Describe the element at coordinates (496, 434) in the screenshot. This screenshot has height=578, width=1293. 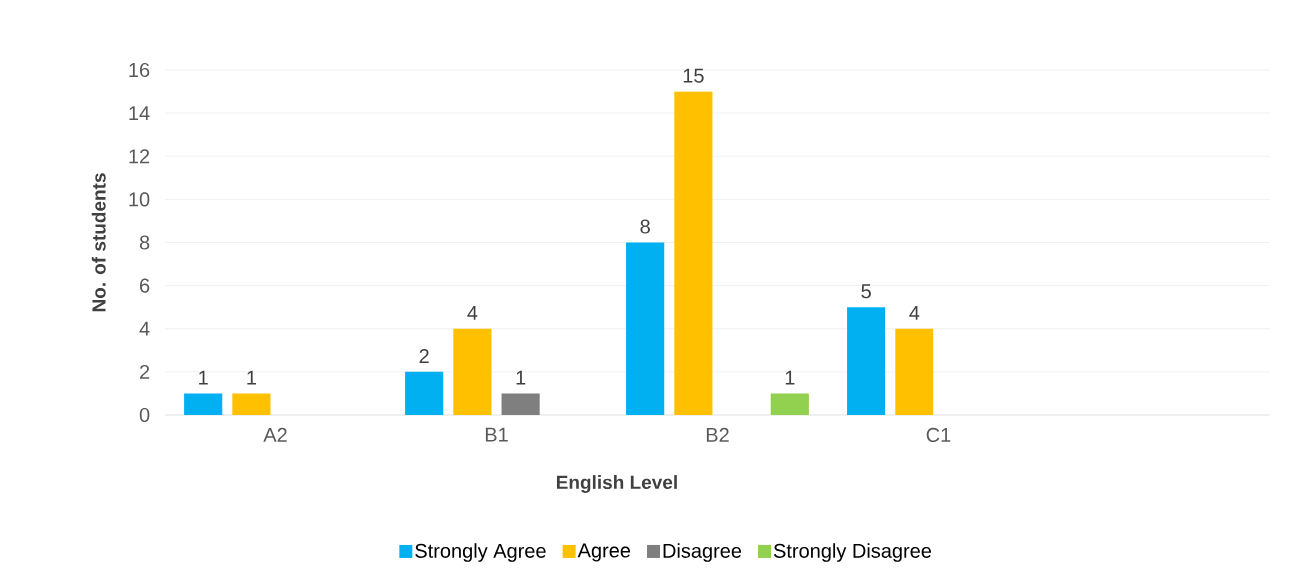
I see `x-tick-label: B1` at that location.